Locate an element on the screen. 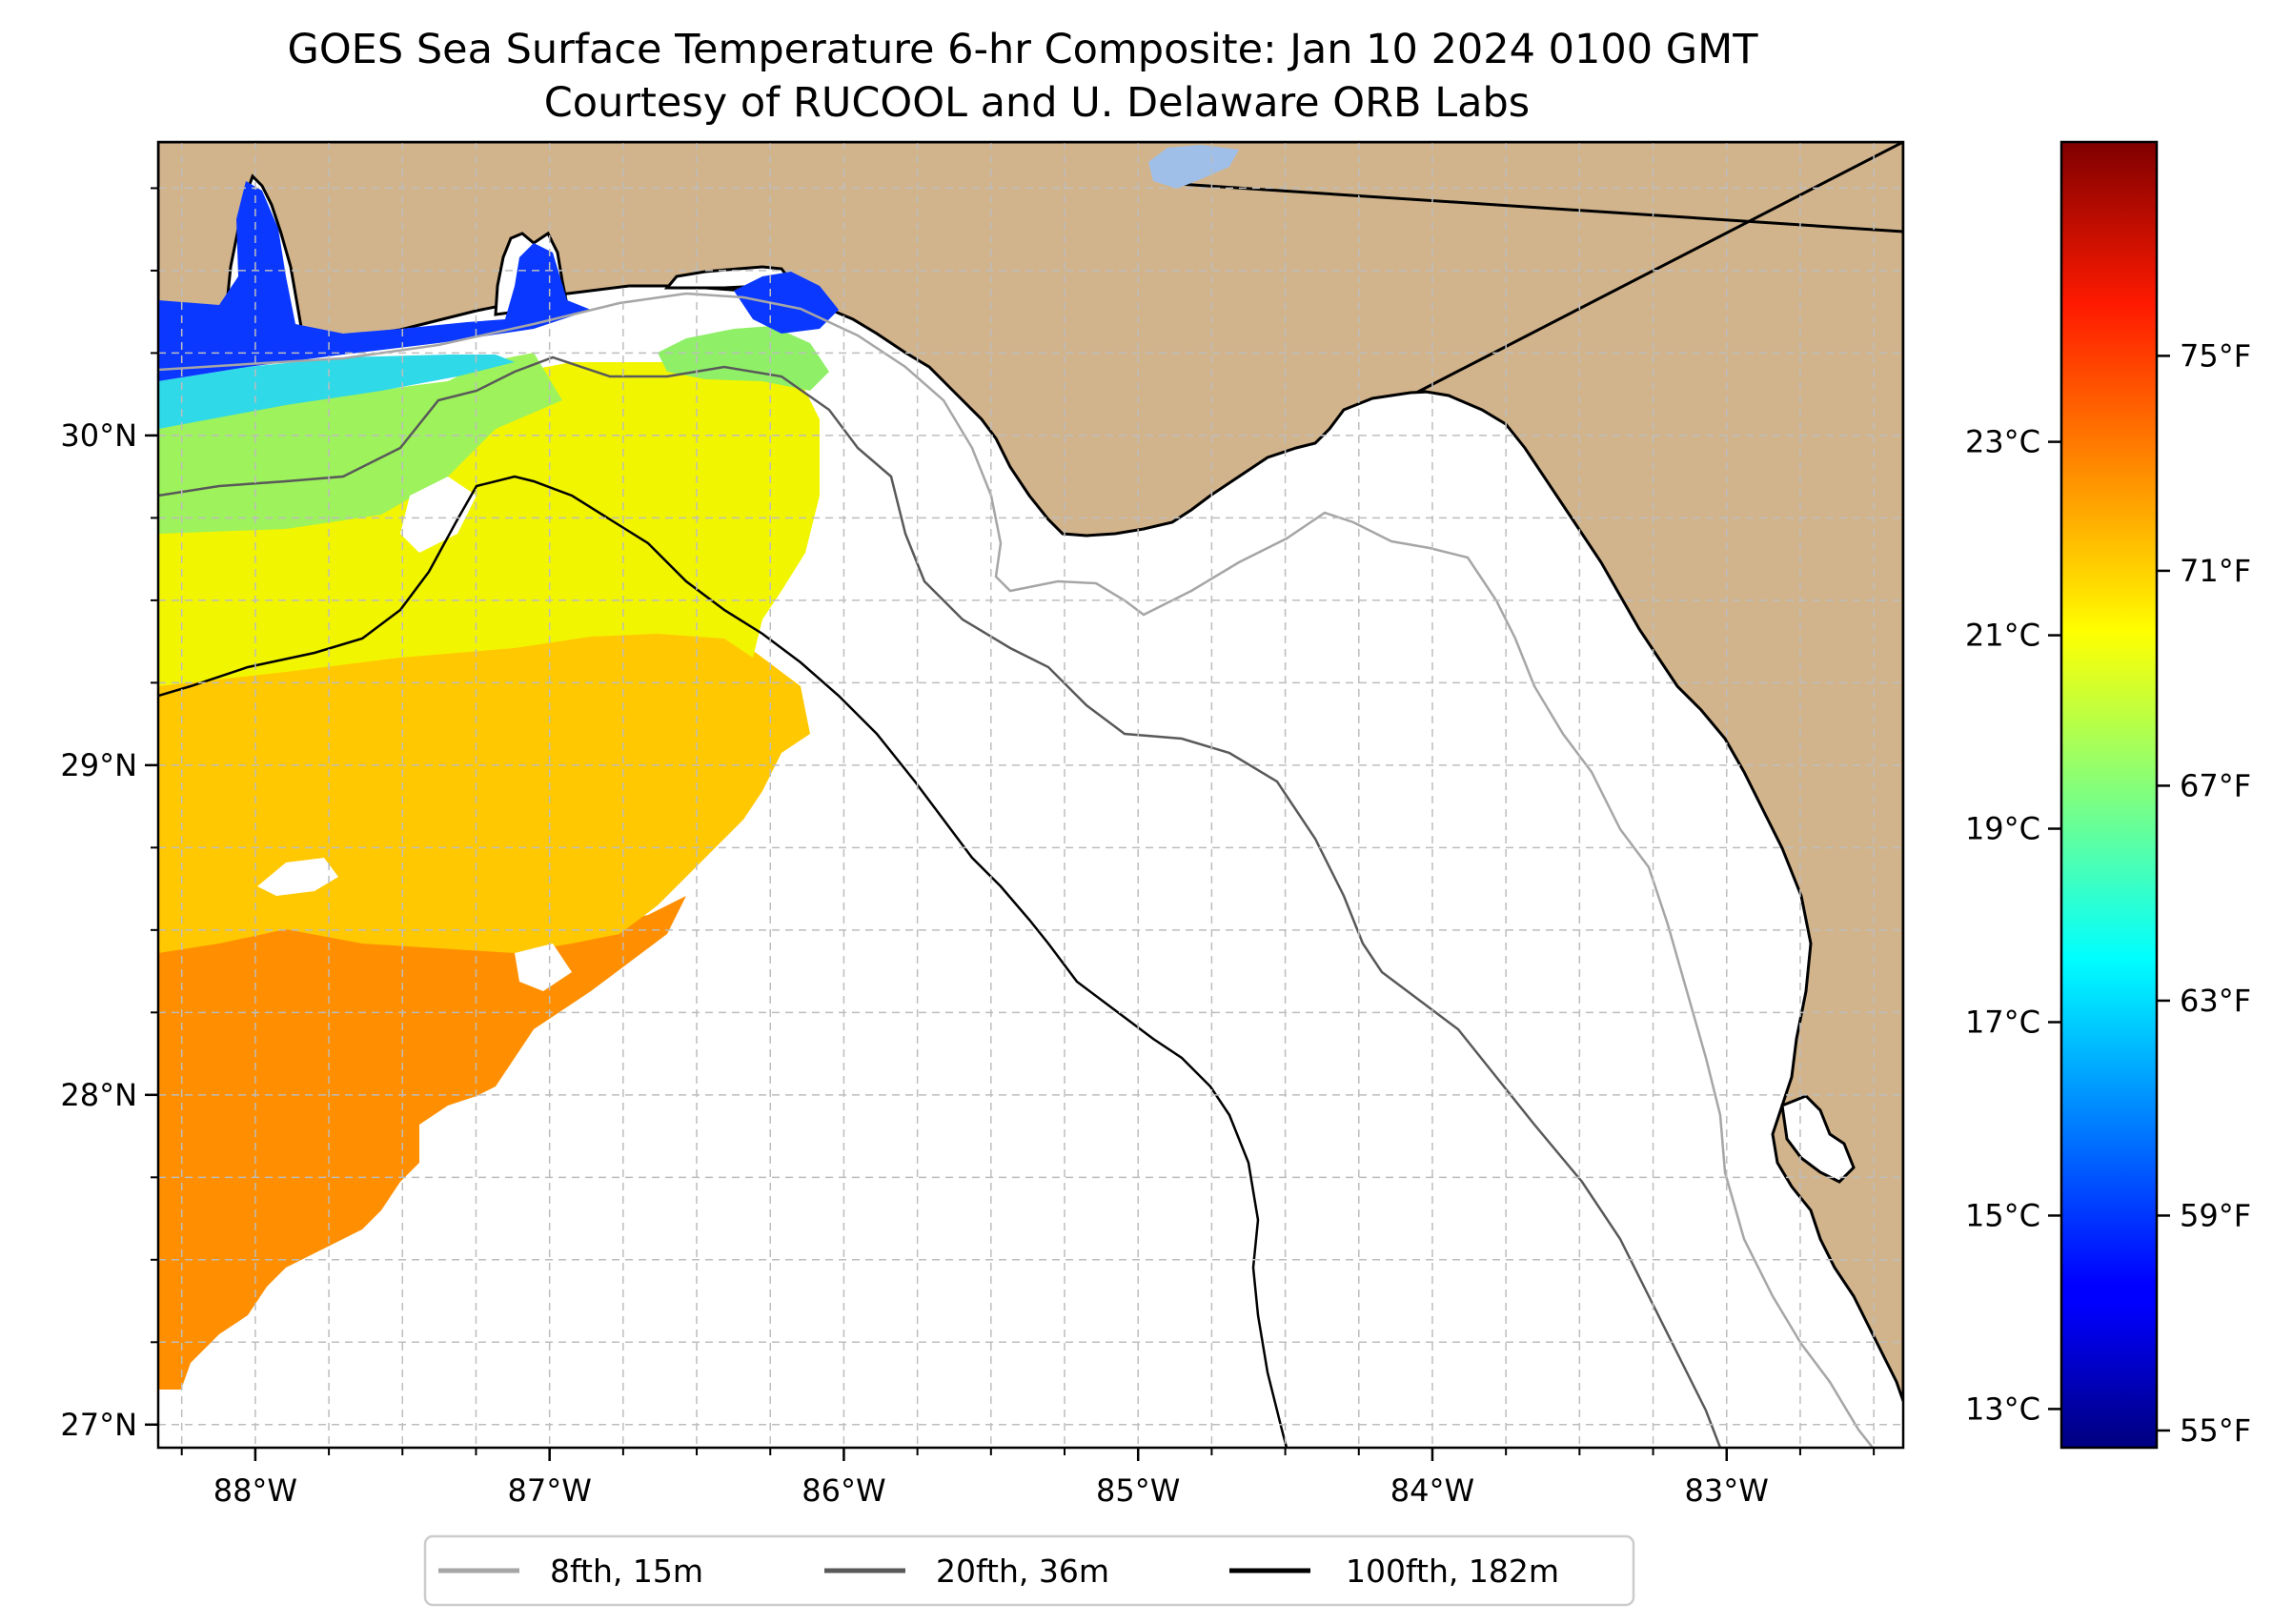  legend: 8fth, 15m 20fth, 36m 100fth, 182m is located at coordinates (1029, 1570).